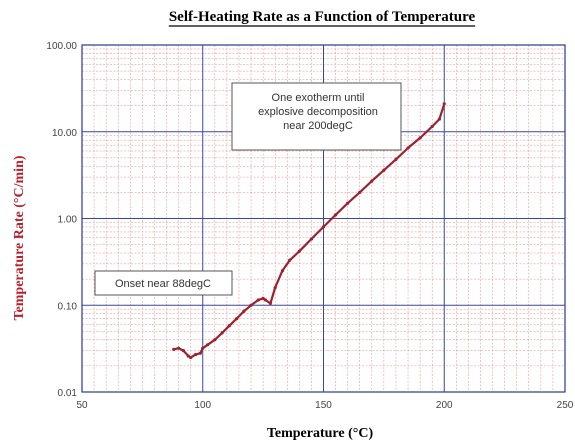 The height and width of the screenshot is (443, 575). Describe the element at coordinates (318, 112) in the screenshot. I see `annotation-text: explosive decomposition` at that location.